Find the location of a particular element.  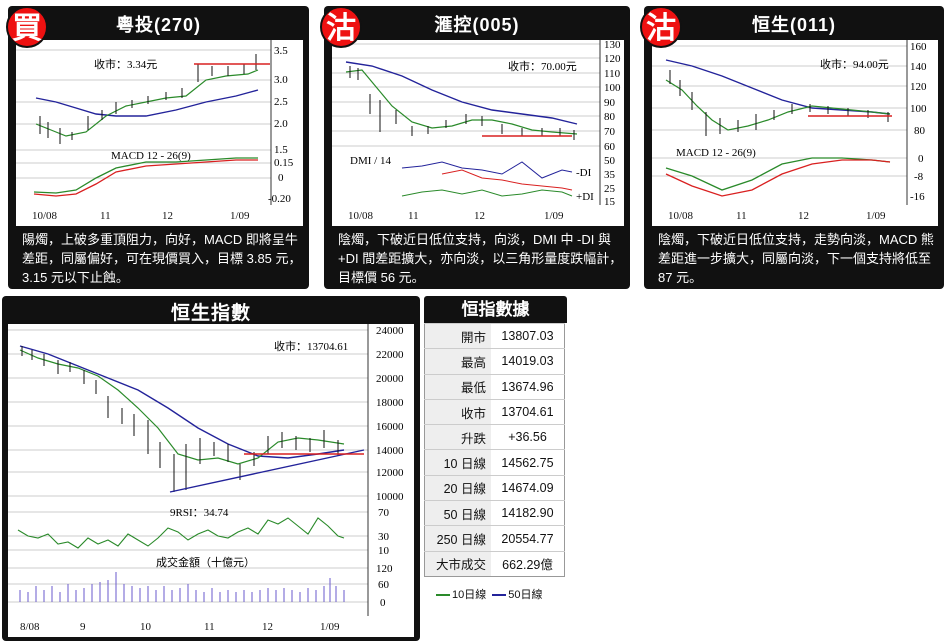

svg-text: -8 is located at coordinates (919, 177).